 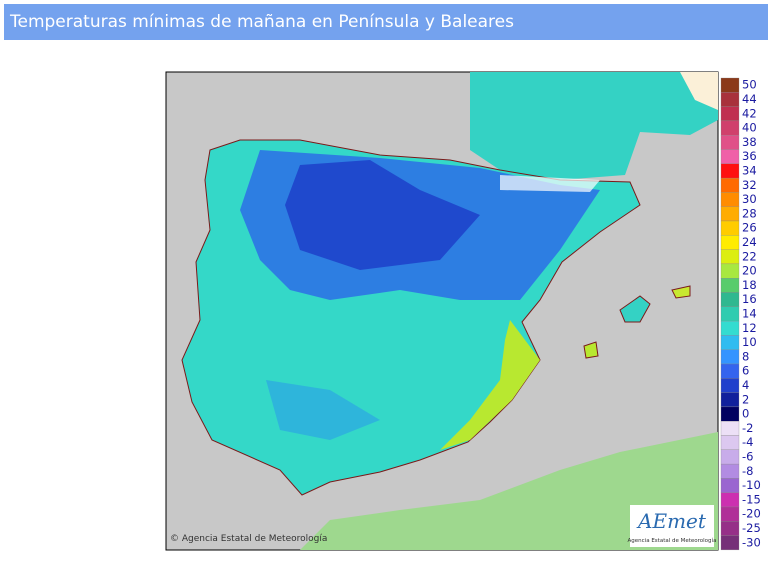 What do you see at coordinates (490, 385) in the screenshot?
I see `warm-coast` at bounding box center [490, 385].